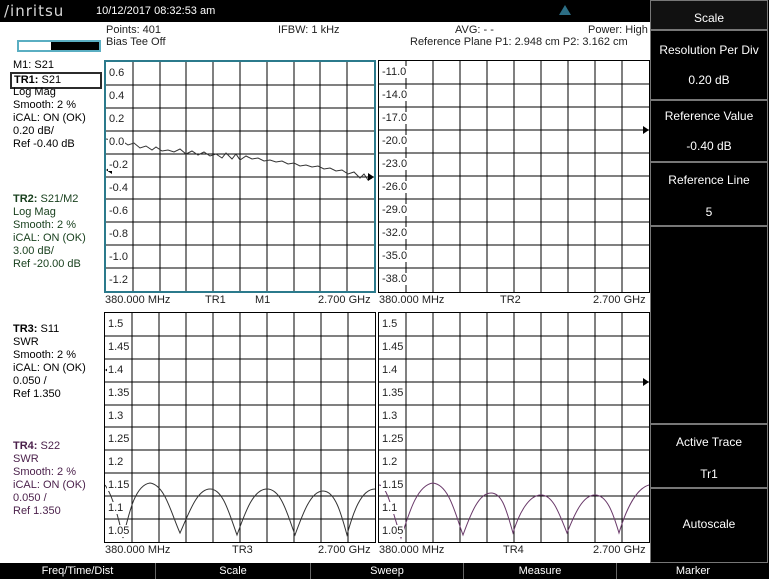 The image size is (769, 579). I want to click on reference-value-label: Reference Value, so click(709, 116).